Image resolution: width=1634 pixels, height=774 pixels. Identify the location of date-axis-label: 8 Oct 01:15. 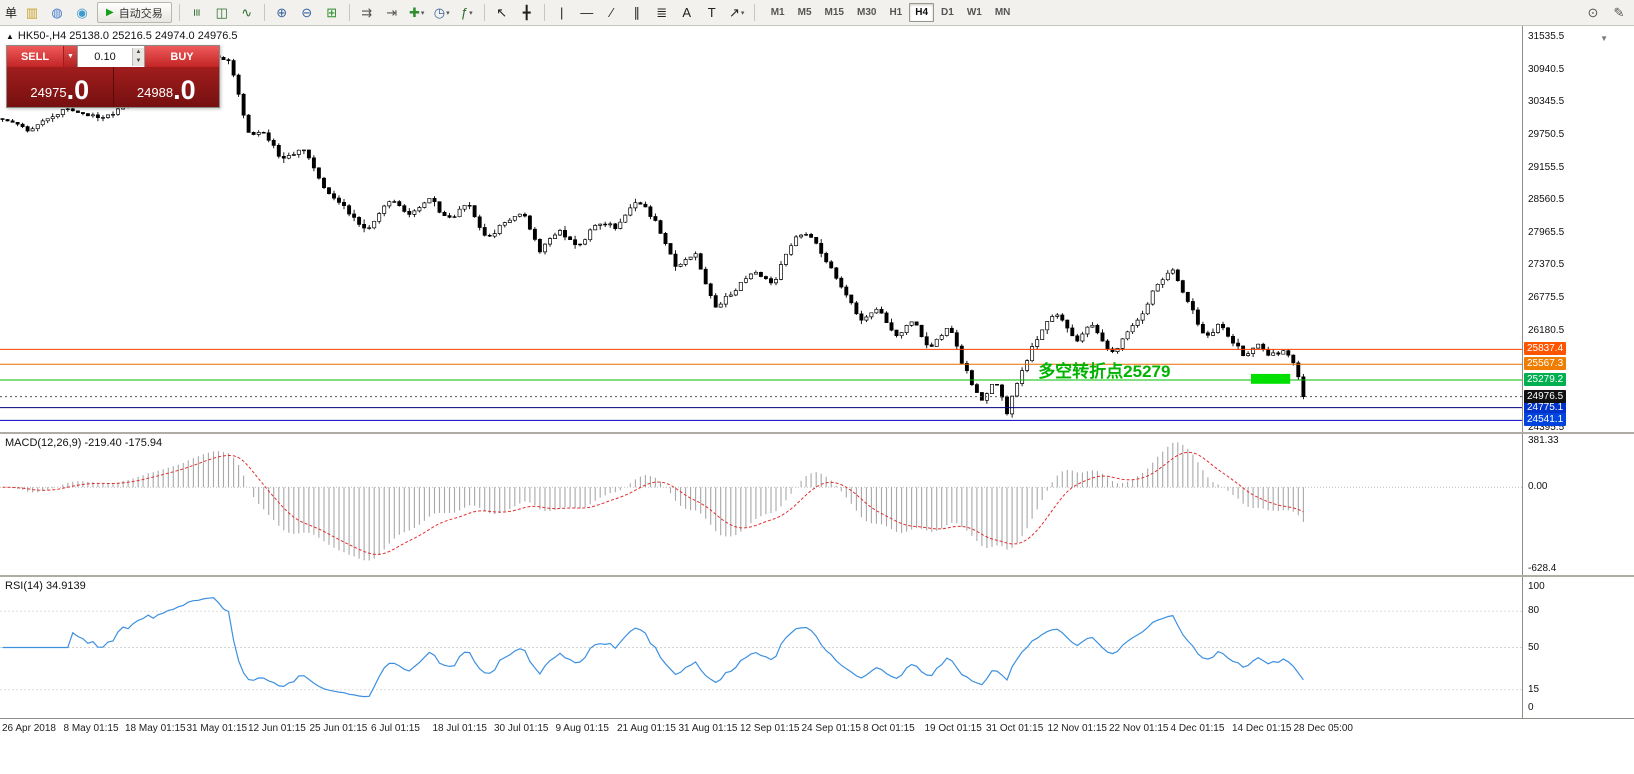
(889, 728).